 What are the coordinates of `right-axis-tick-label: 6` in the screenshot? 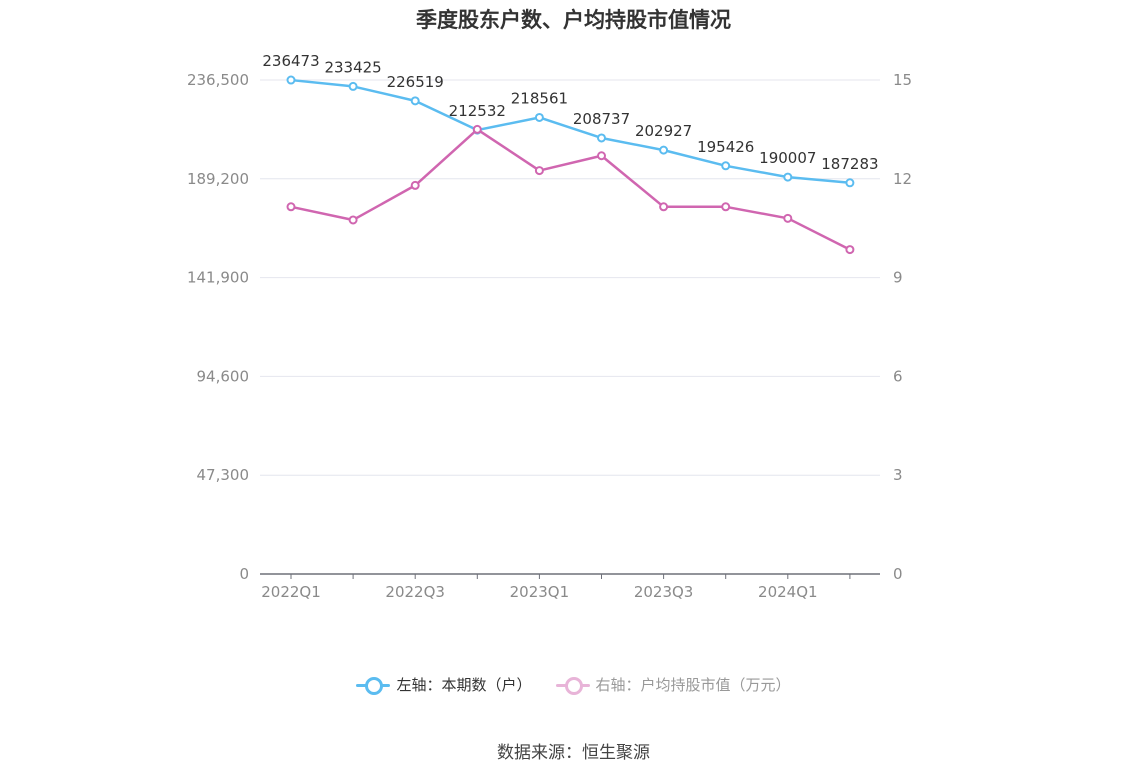 It's located at (898, 376).